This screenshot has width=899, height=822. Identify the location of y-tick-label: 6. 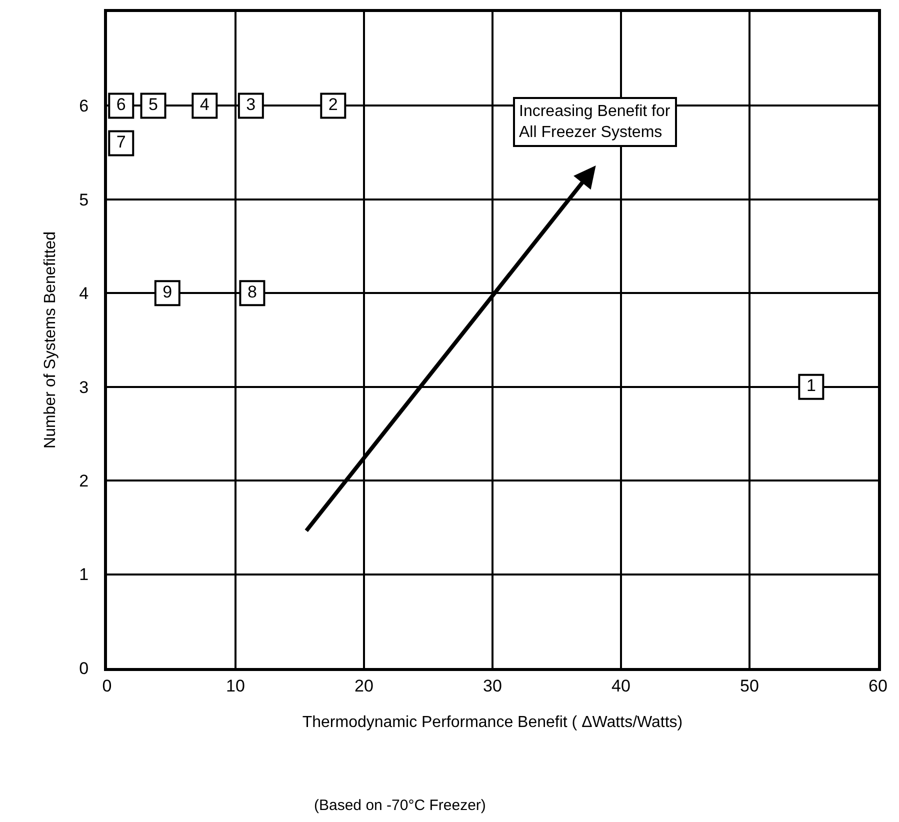
(84, 106).